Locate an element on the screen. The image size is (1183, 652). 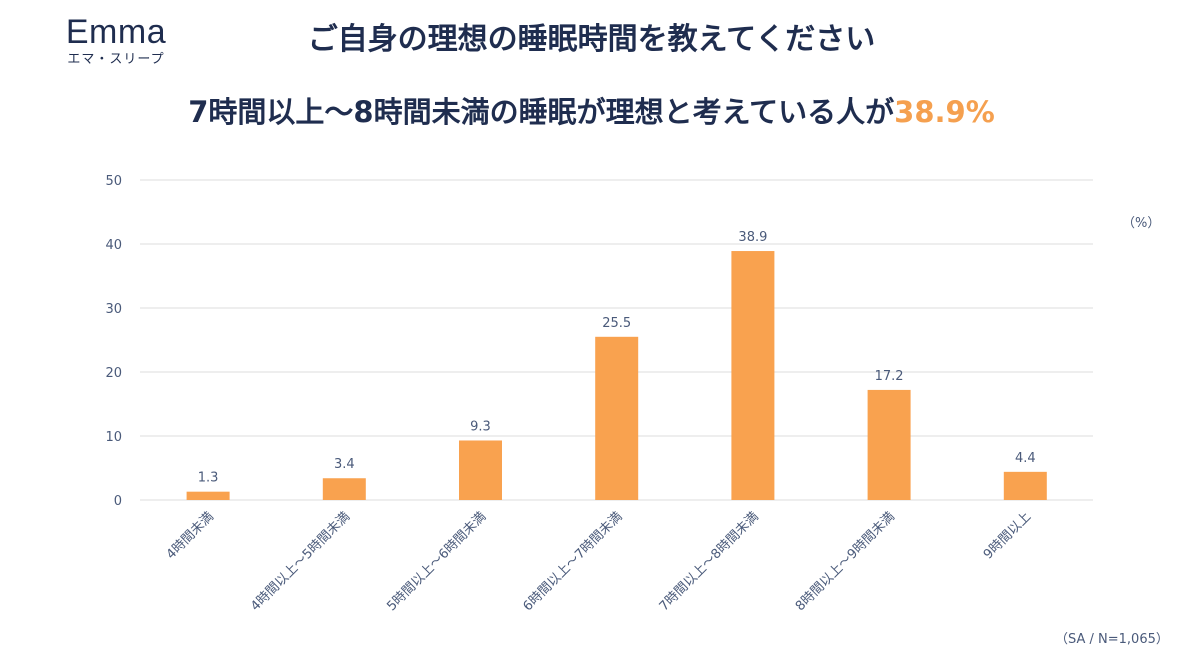
brand-logo: Emma エマ・スリープ is located at coordinates (116, 41).